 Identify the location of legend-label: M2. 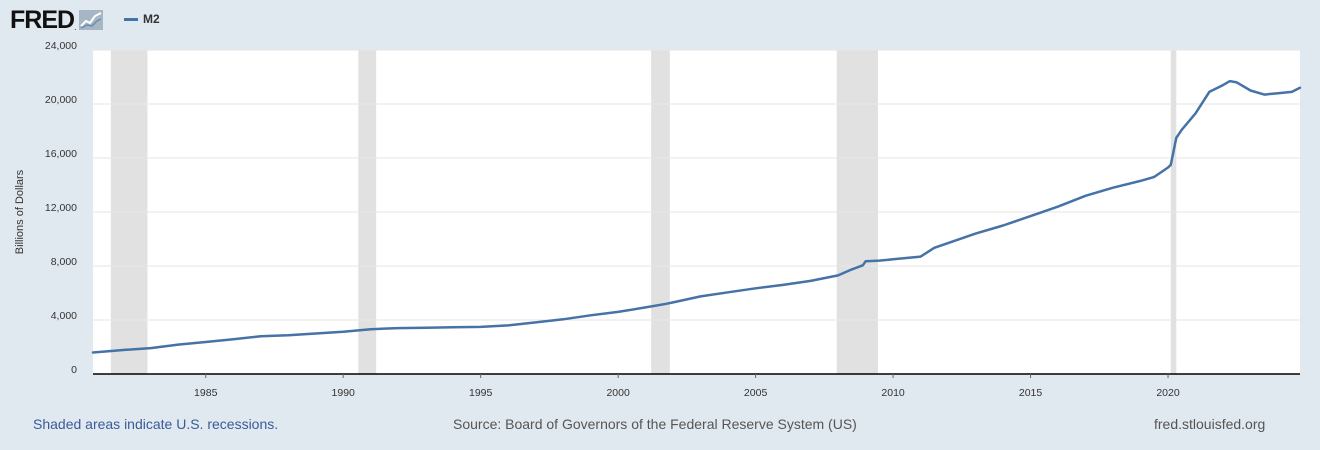
(151, 19).